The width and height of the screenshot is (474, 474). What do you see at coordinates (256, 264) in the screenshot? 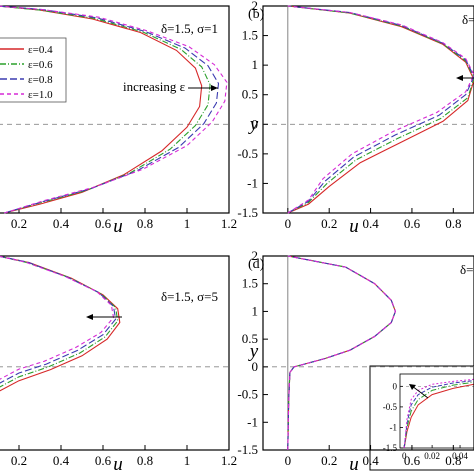
I see `panel-d-label: (d)` at bounding box center [256, 264].